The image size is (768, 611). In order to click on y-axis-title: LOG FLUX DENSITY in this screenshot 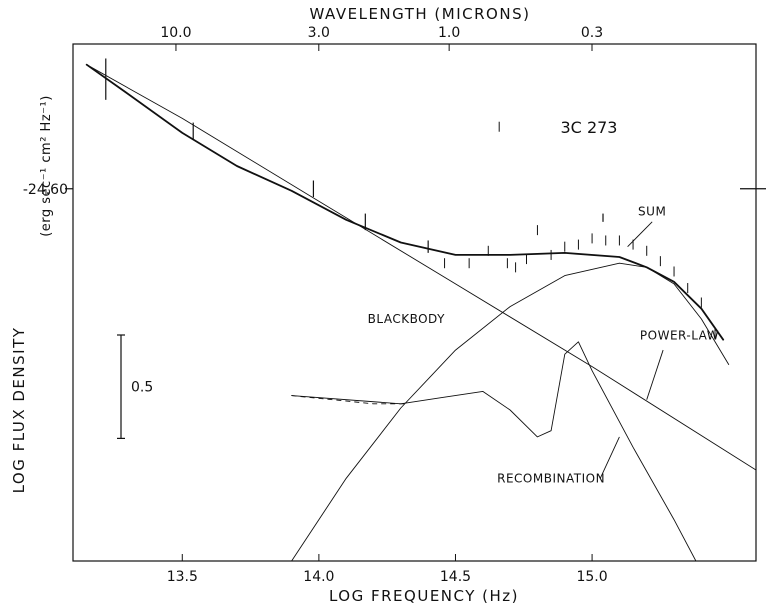, I will do `click(19, 410)`.